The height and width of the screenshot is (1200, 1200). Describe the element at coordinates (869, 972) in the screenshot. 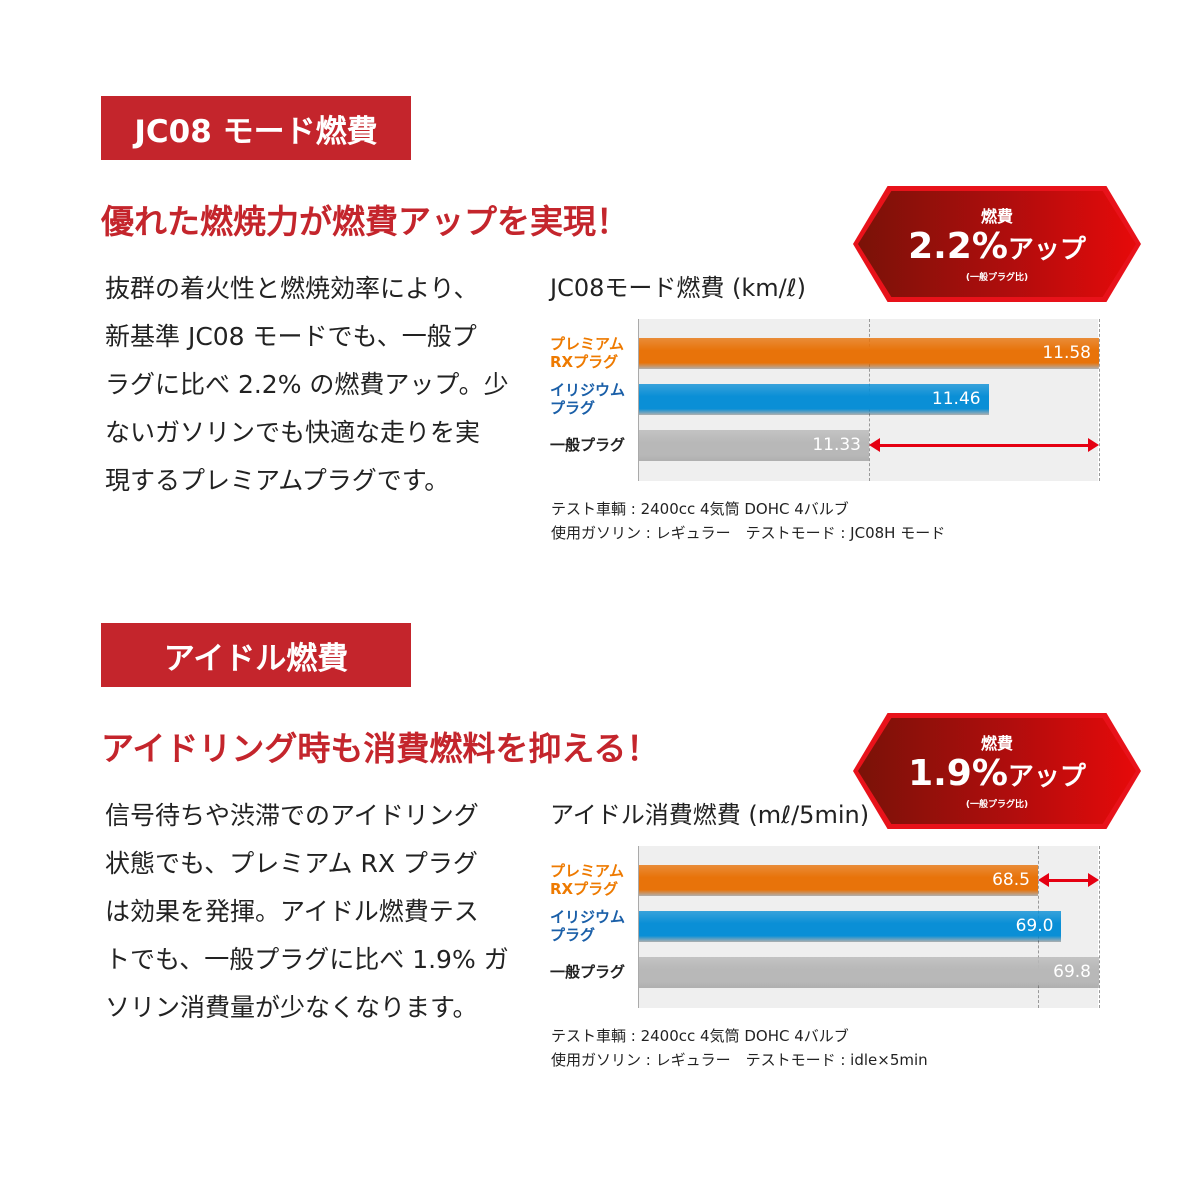

I see `bar: 69.8` at that location.